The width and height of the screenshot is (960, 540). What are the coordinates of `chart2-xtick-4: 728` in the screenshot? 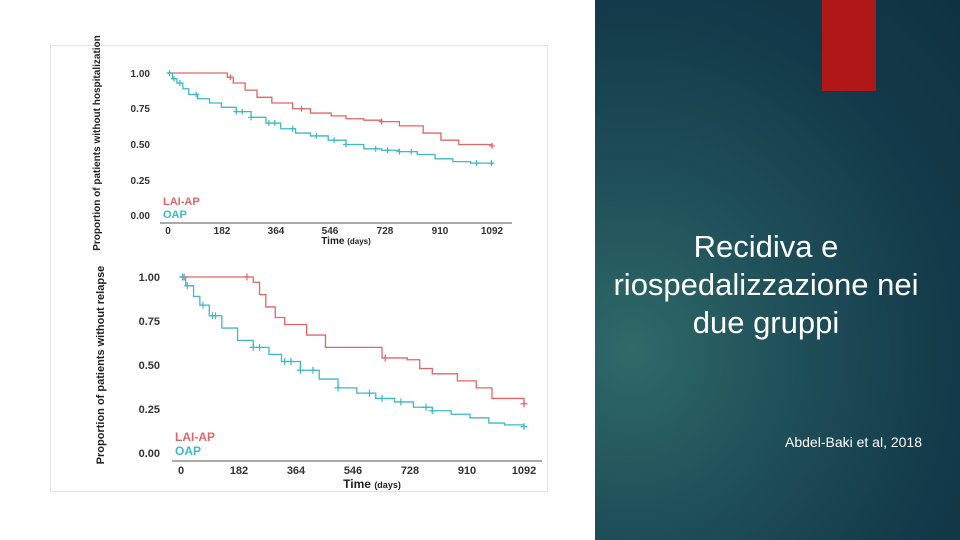 It's located at (410, 471).